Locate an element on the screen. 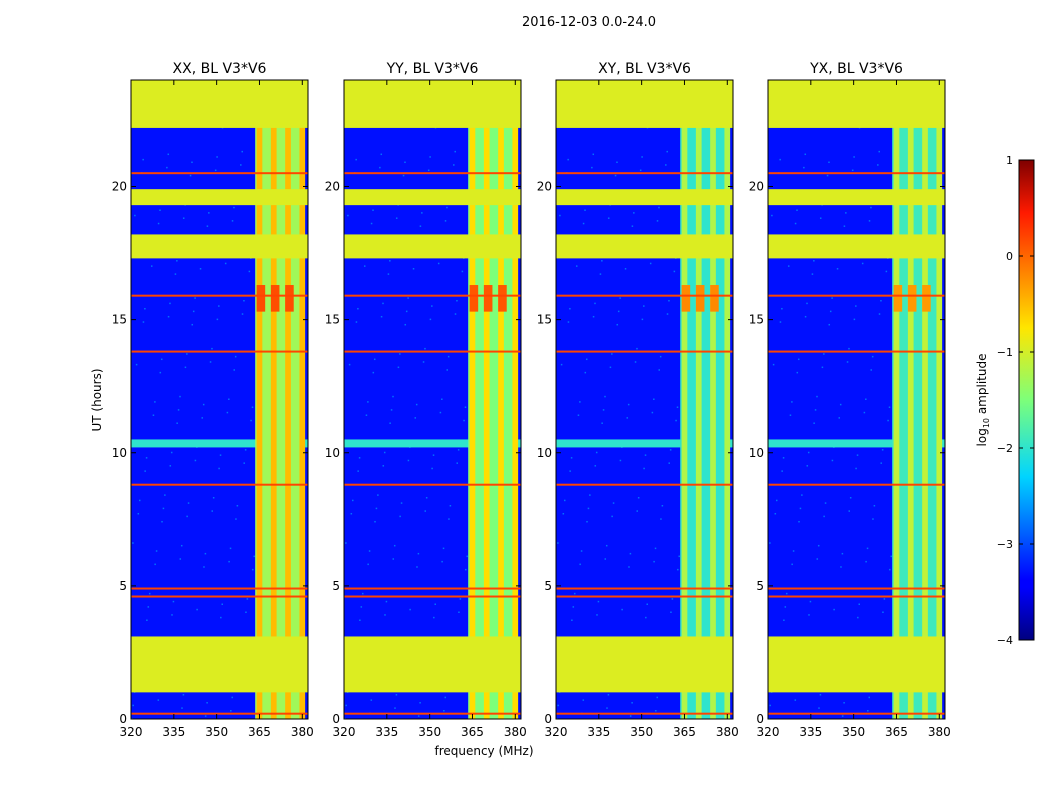 Image resolution: width=1050 pixels, height=800 pixels. colorbar-label-amplitude: amplitude is located at coordinates (982, 386).